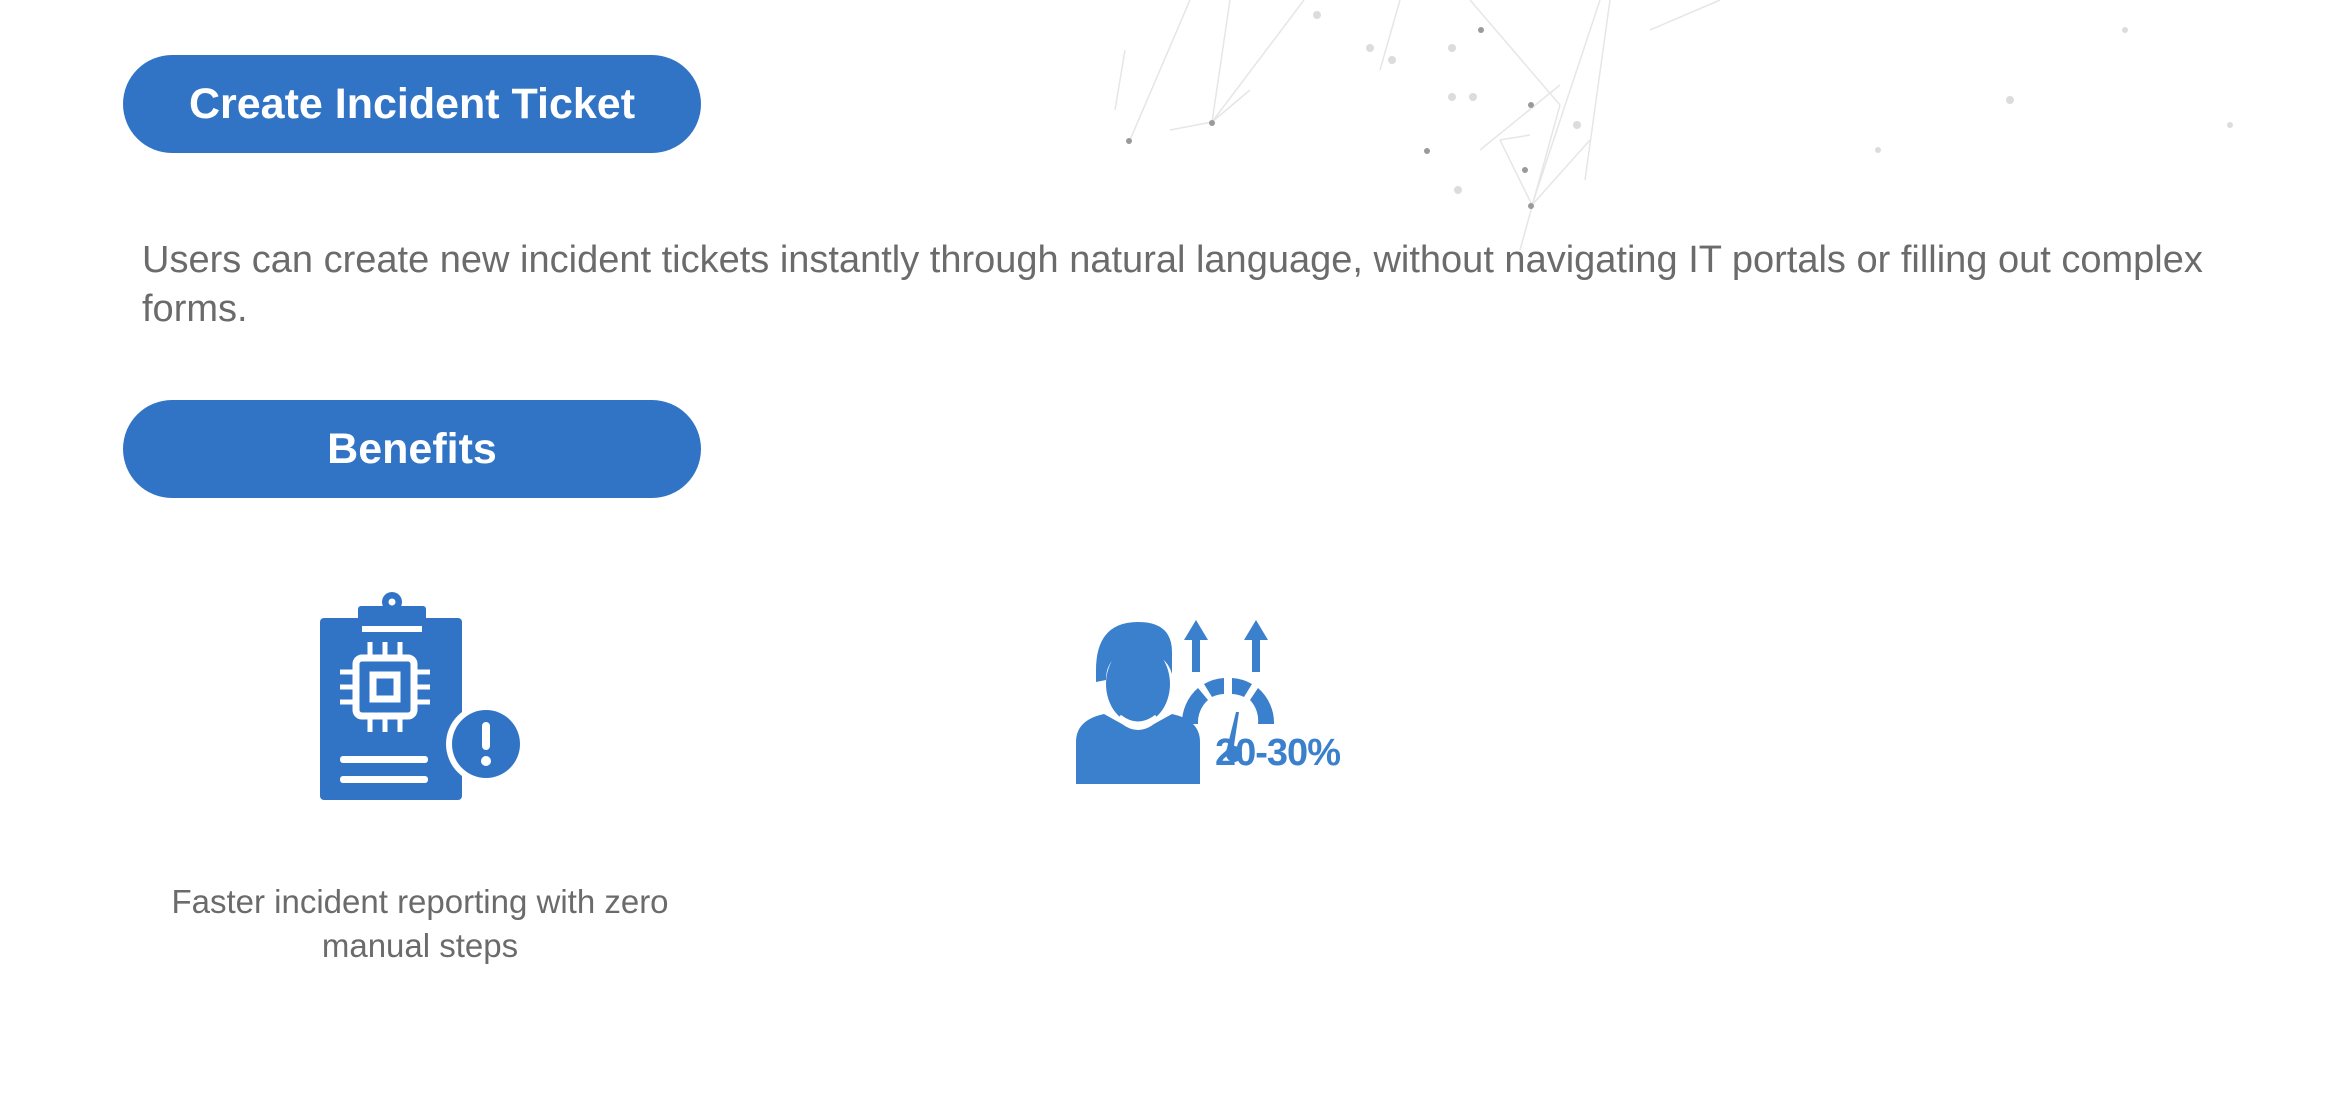  I want to click on user-productivity-gauge-icon: 20-30%, so click(1221, 698).